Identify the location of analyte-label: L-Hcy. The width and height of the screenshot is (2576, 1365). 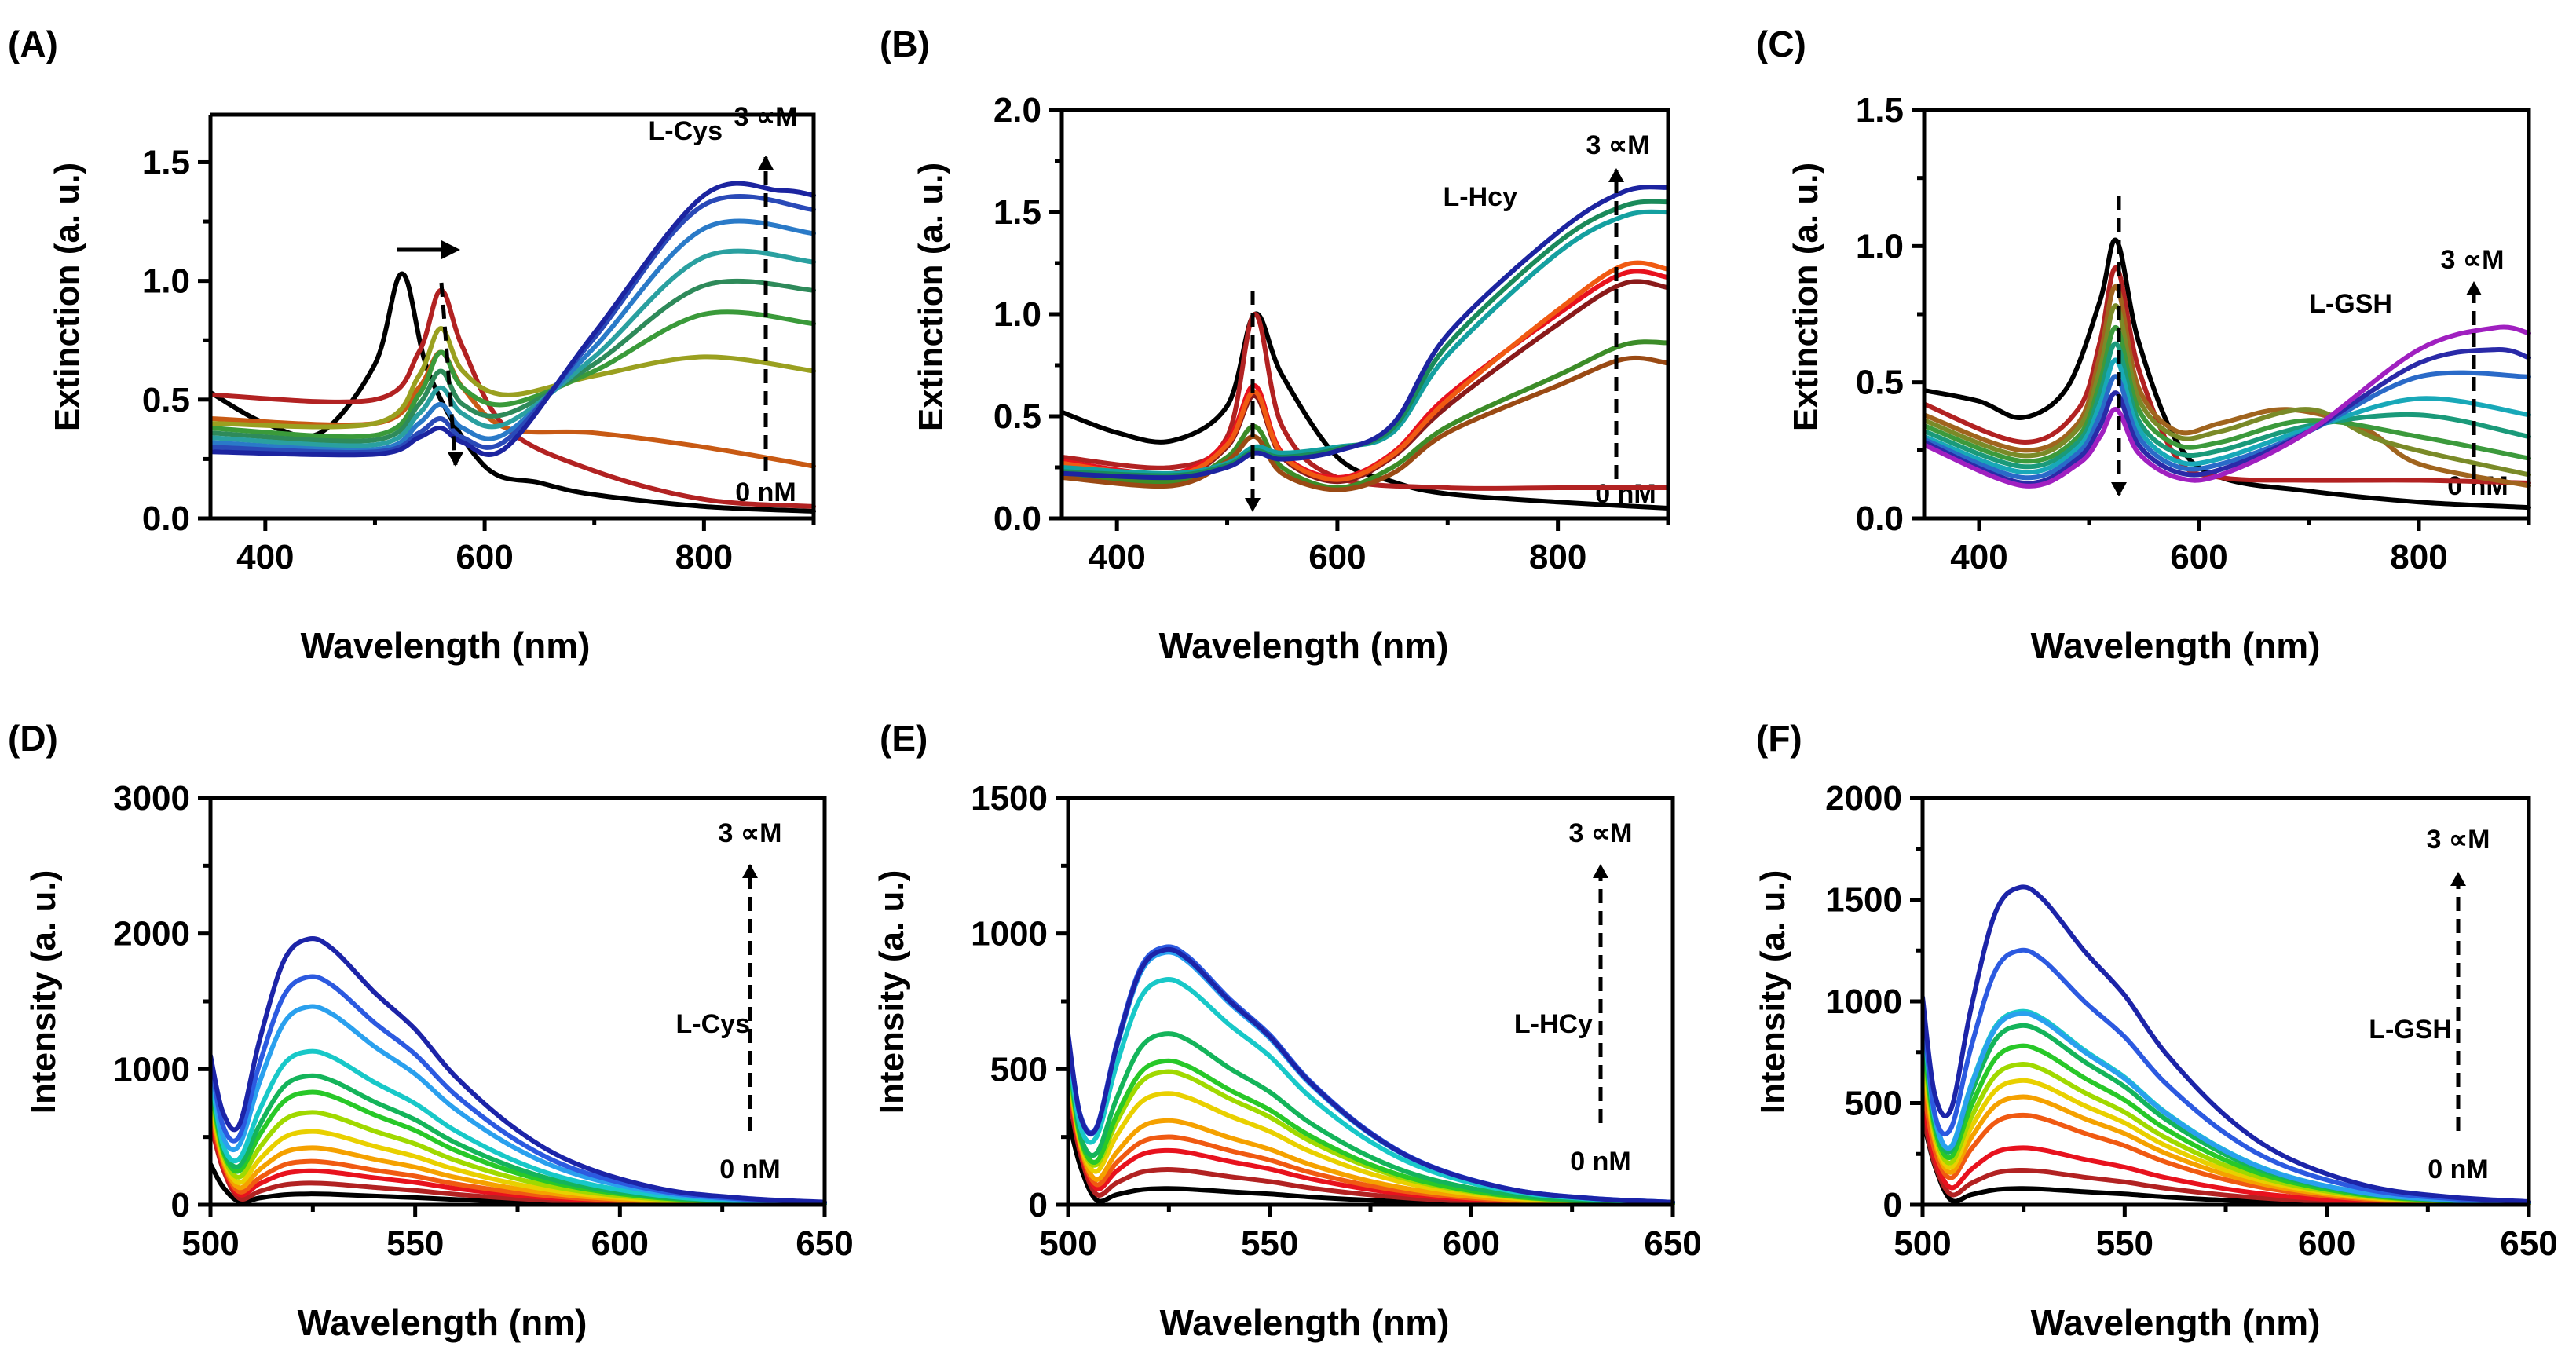
(1481, 197).